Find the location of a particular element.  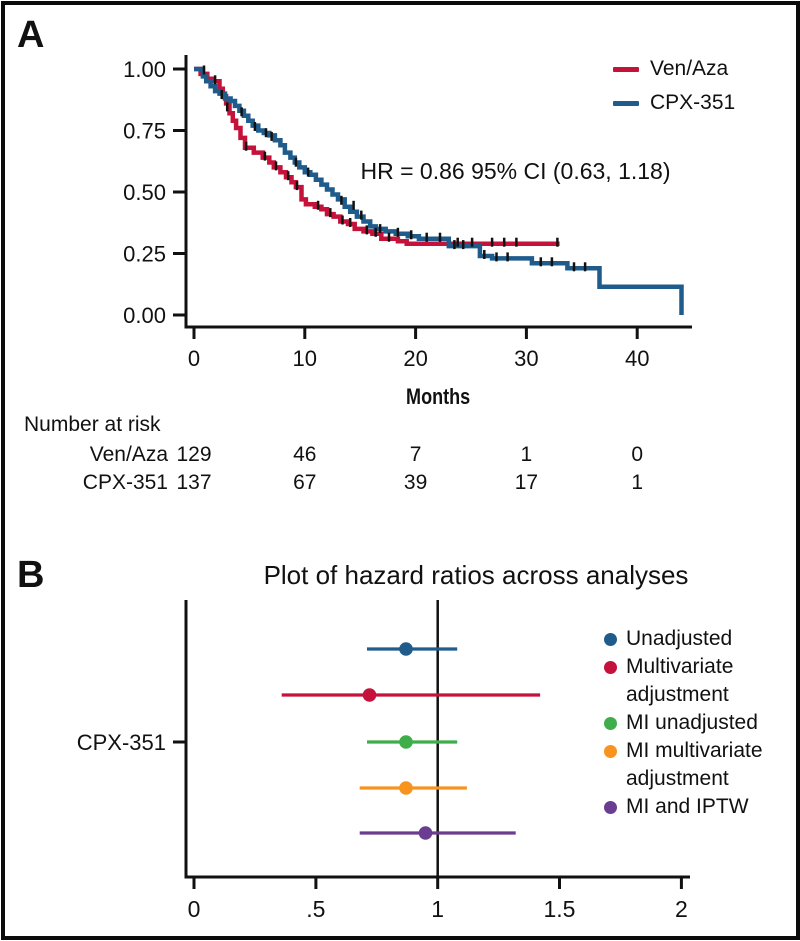

forest-legend-label: MI unadjusted is located at coordinates (692, 722).